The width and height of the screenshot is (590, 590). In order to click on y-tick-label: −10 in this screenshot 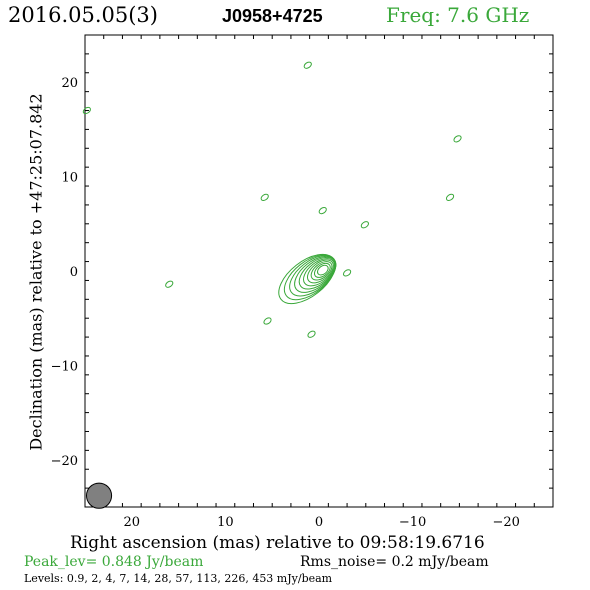, I will do `click(64, 366)`.